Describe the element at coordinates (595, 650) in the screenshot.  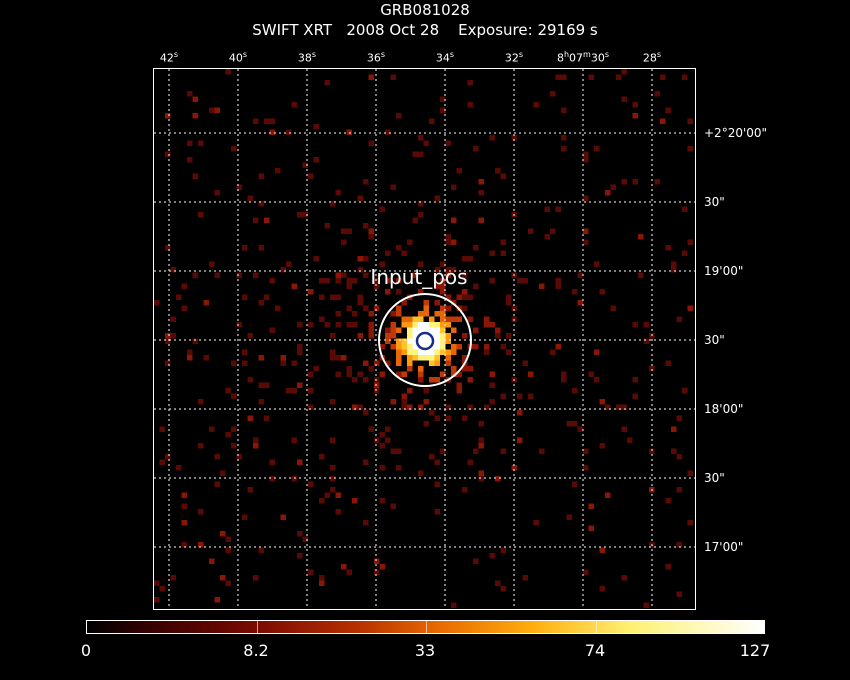
I see `colorbar-label: 74` at that location.